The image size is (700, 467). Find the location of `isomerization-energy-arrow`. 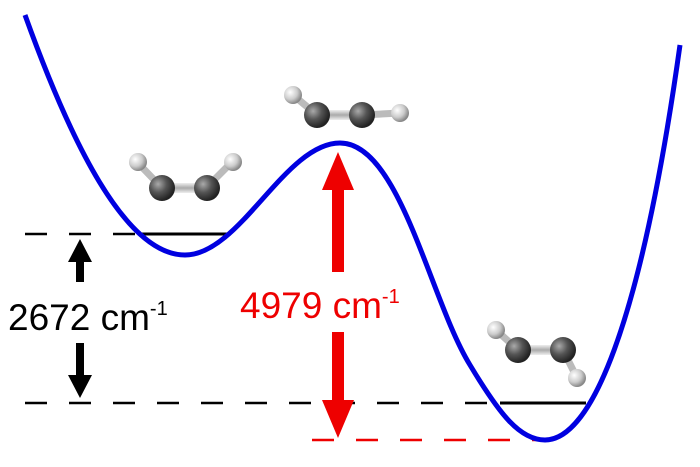

isomerization-energy-arrow is located at coordinates (80, 318).